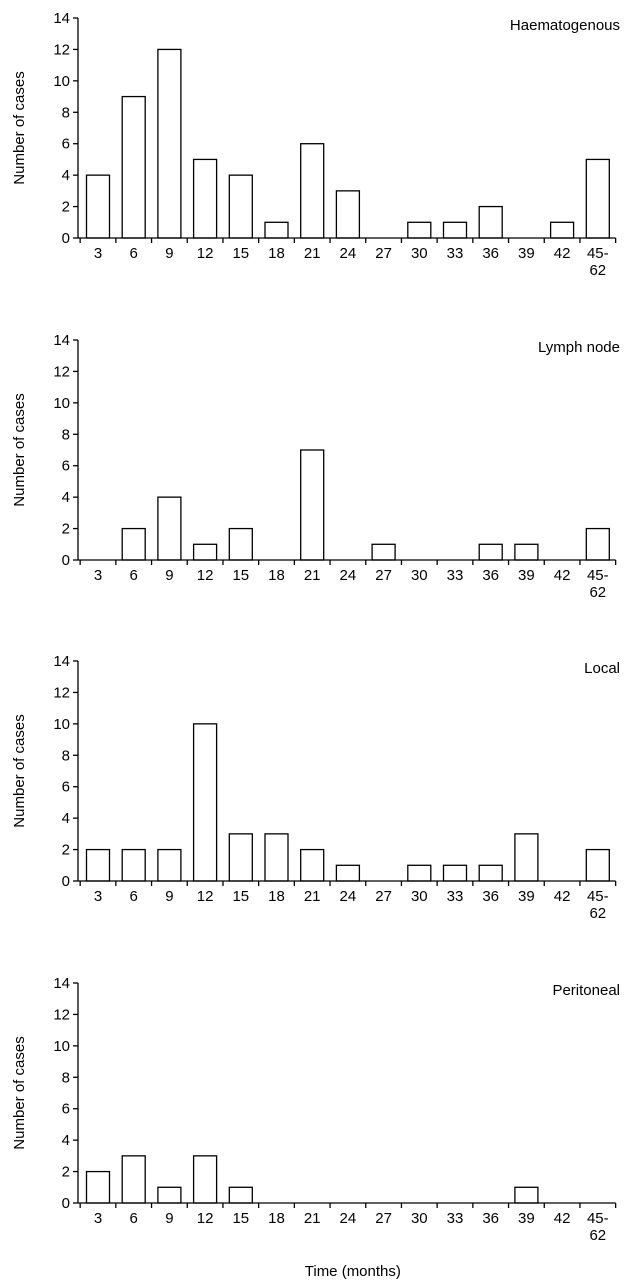  I want to click on chart-title: Local, so click(602, 668).